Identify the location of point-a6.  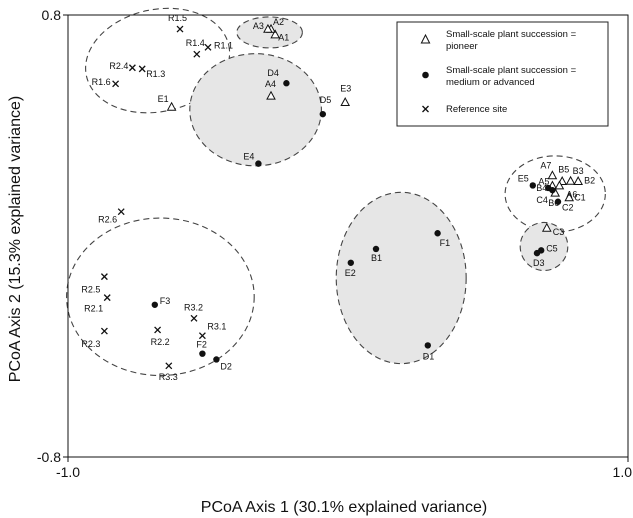
(559, 185).